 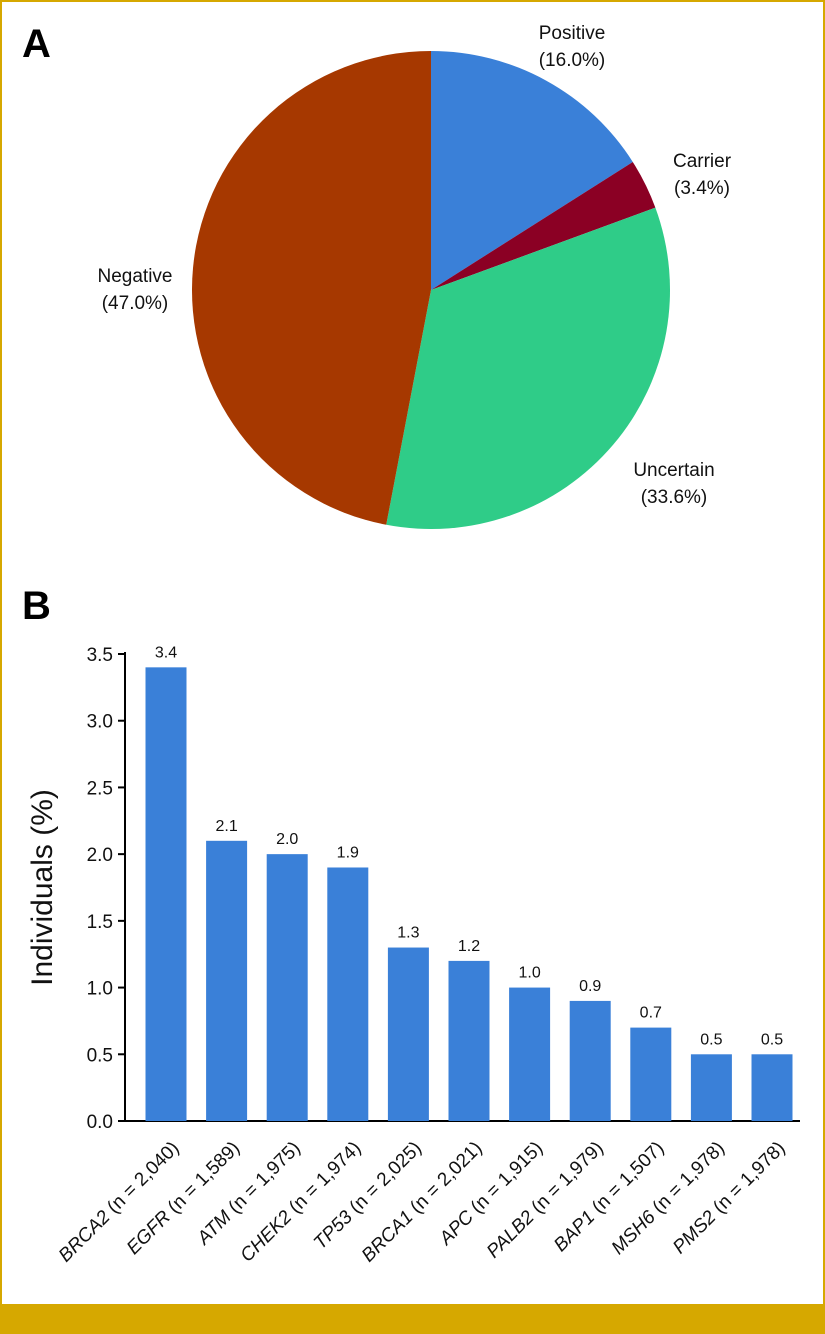 I want to click on x-category-label: TP53 (n = 2,025), so click(x=368, y=1196).